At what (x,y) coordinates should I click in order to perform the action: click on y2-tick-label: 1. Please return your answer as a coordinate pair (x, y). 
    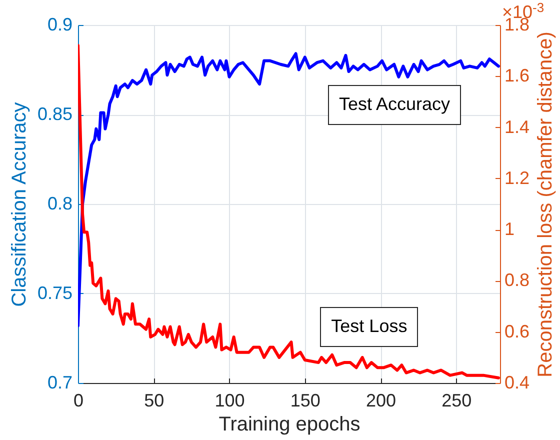
    Looking at the image, I should click on (509, 229).